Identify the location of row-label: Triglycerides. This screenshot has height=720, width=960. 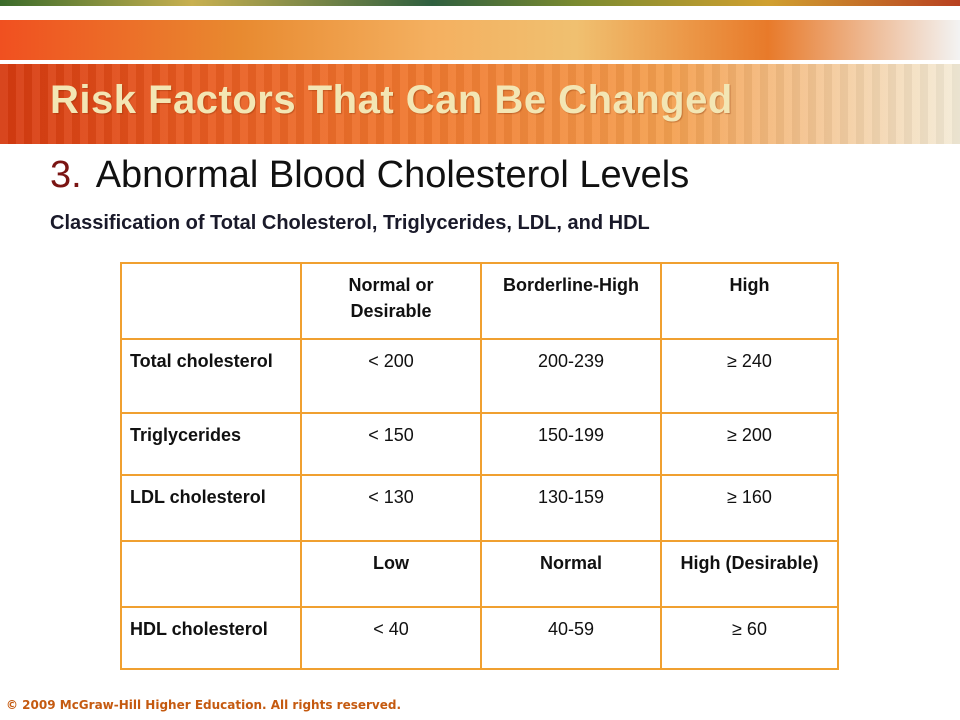
(211, 444).